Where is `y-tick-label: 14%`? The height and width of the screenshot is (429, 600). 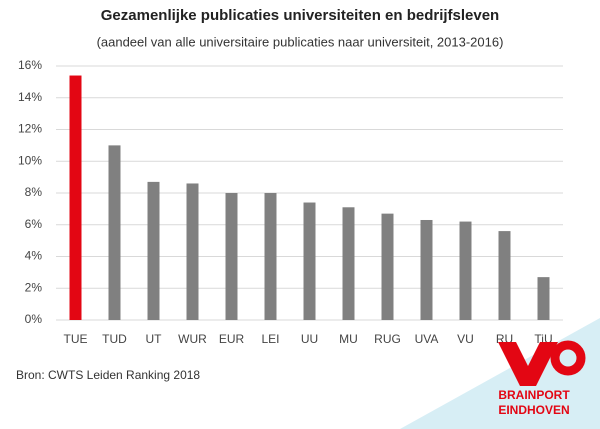
y-tick-label: 14% is located at coordinates (30, 97).